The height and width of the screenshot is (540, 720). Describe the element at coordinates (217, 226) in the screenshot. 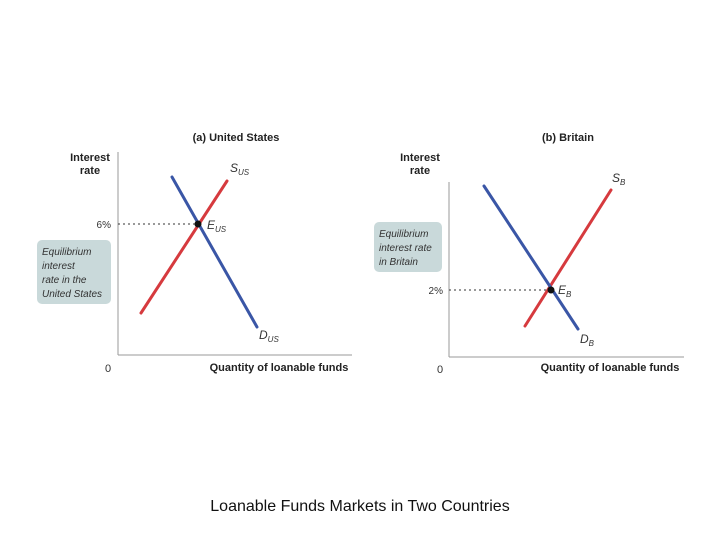

I see `equilibrium-label: EUS` at that location.